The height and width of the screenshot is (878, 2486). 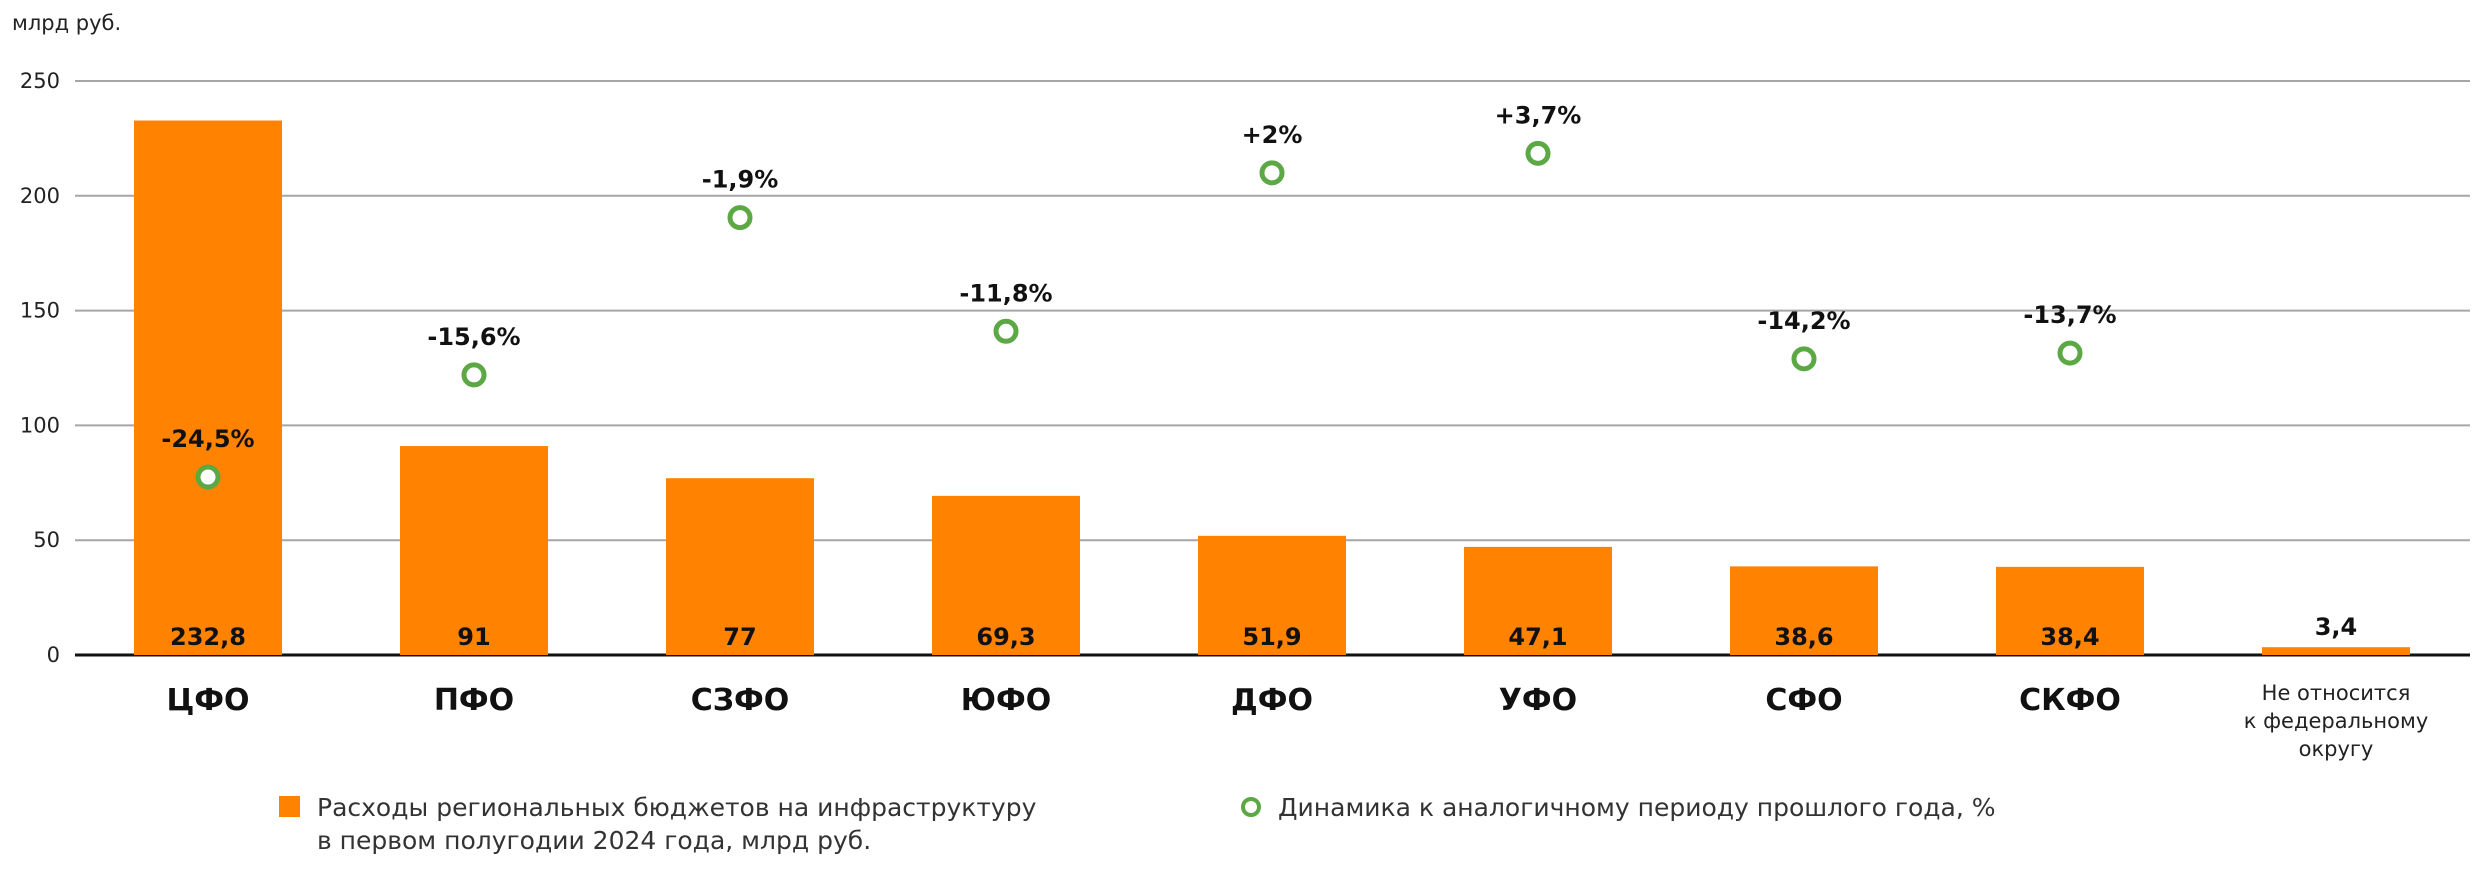 What do you see at coordinates (1005, 293) in the screenshot?
I see `dynamics-label: -11,8%` at bounding box center [1005, 293].